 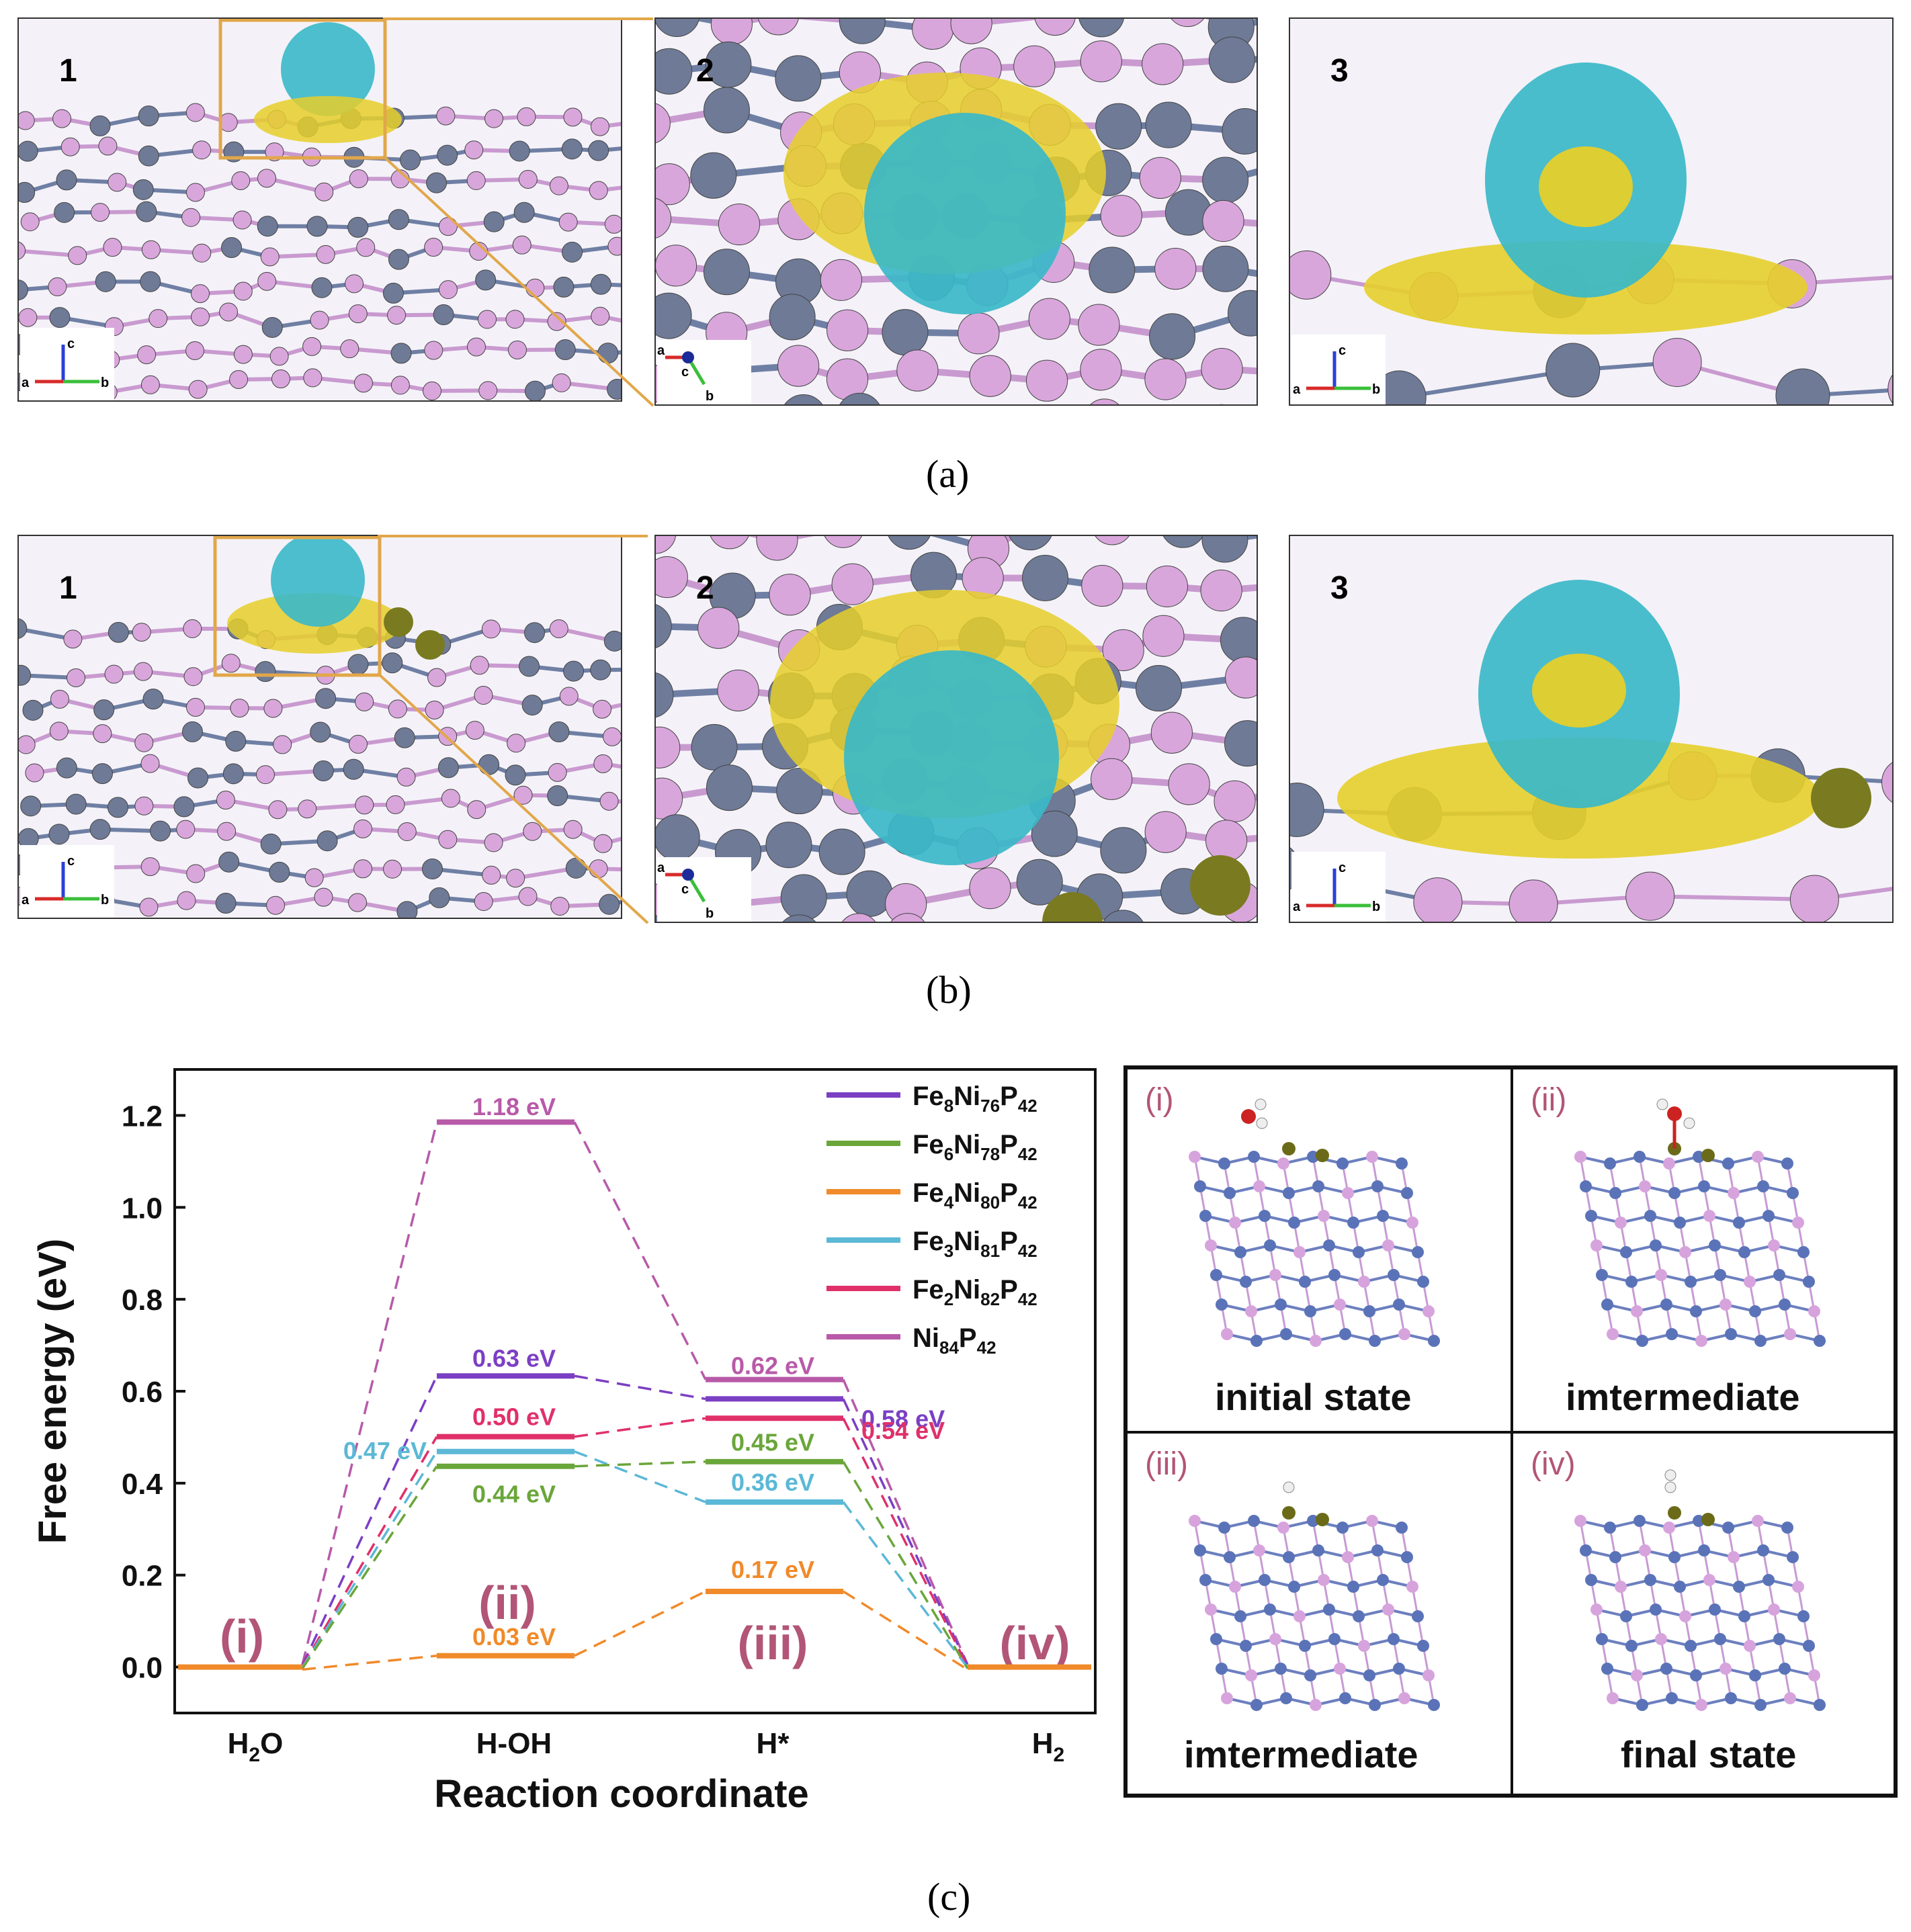 I want to click on h-atom, so click(x=1670, y=1487).